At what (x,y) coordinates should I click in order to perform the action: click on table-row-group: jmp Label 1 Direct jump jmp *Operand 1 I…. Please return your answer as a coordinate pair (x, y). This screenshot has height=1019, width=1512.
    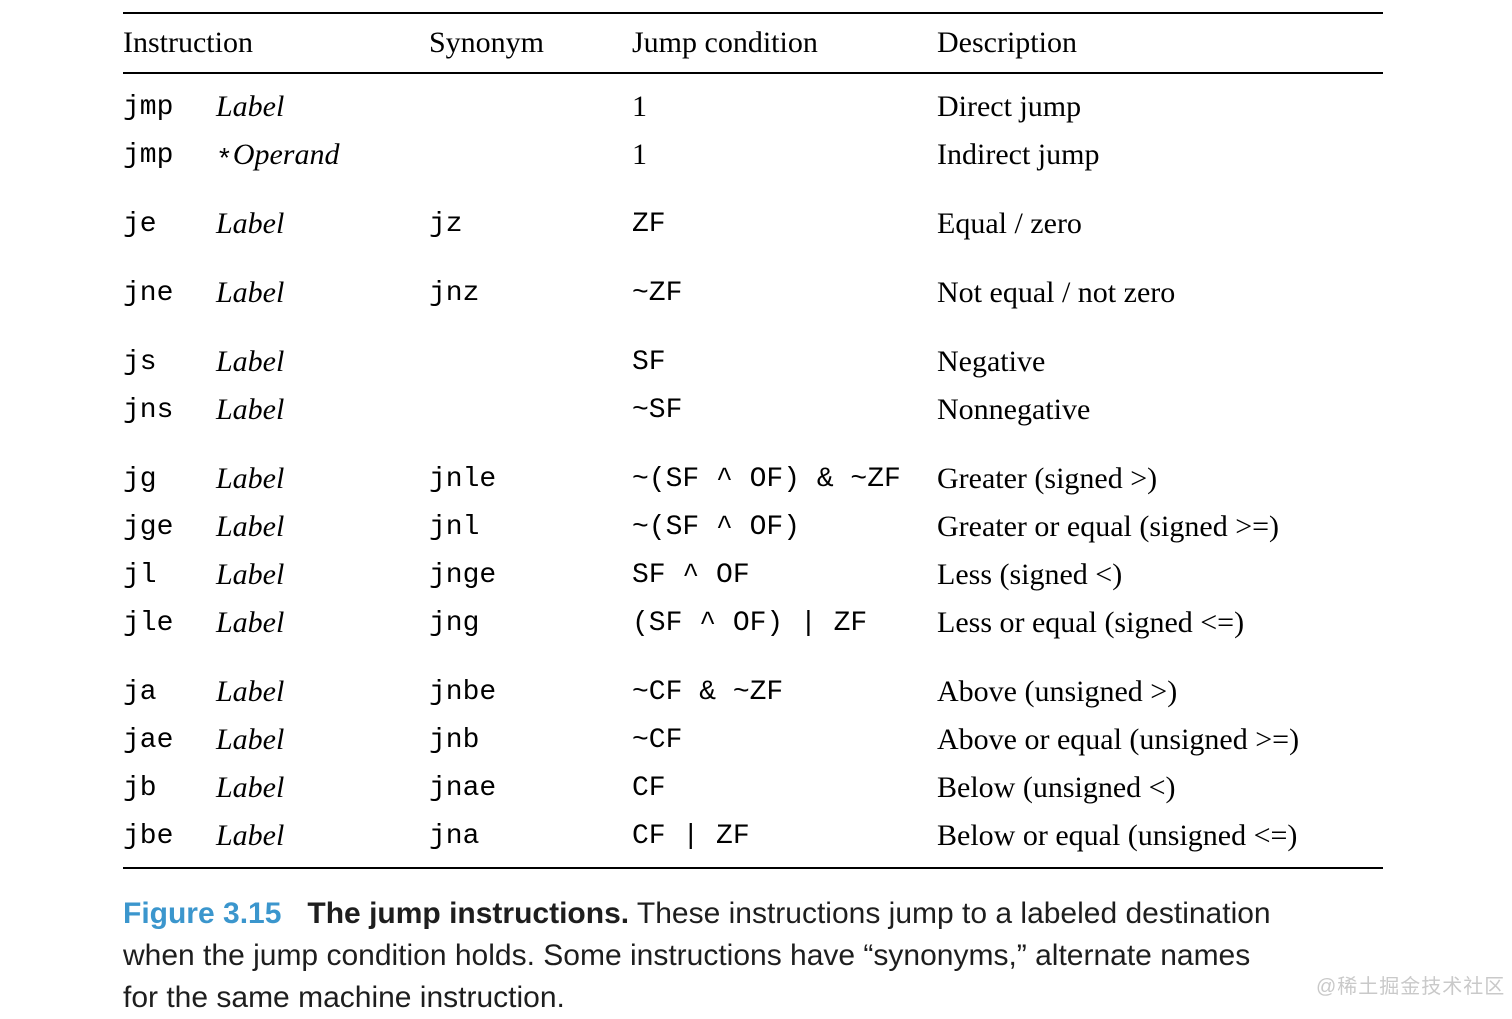
    Looking at the image, I should click on (753, 131).